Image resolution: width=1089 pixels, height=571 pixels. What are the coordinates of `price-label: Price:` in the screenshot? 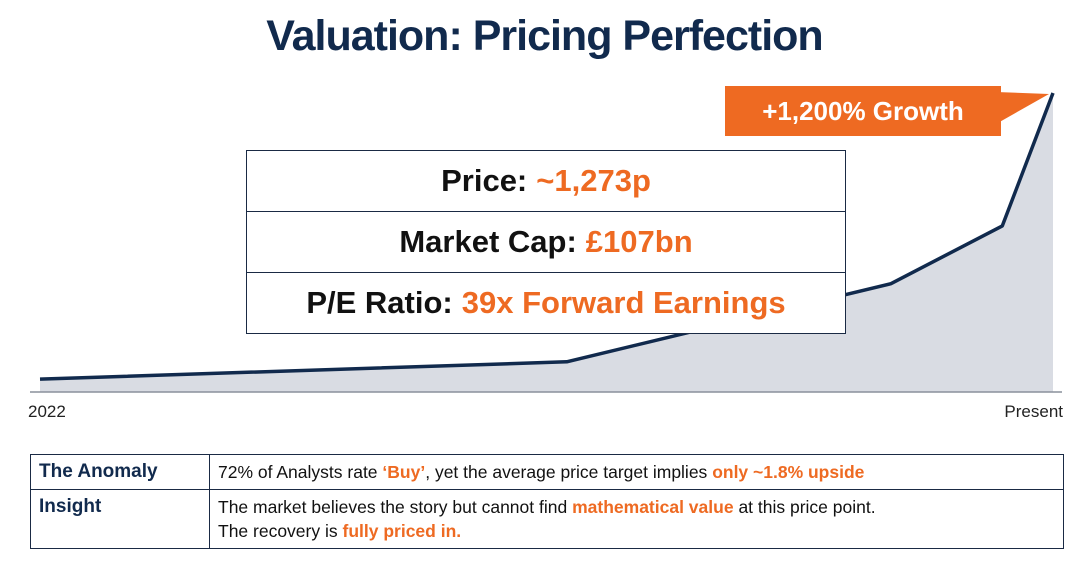 It's located at (484, 180).